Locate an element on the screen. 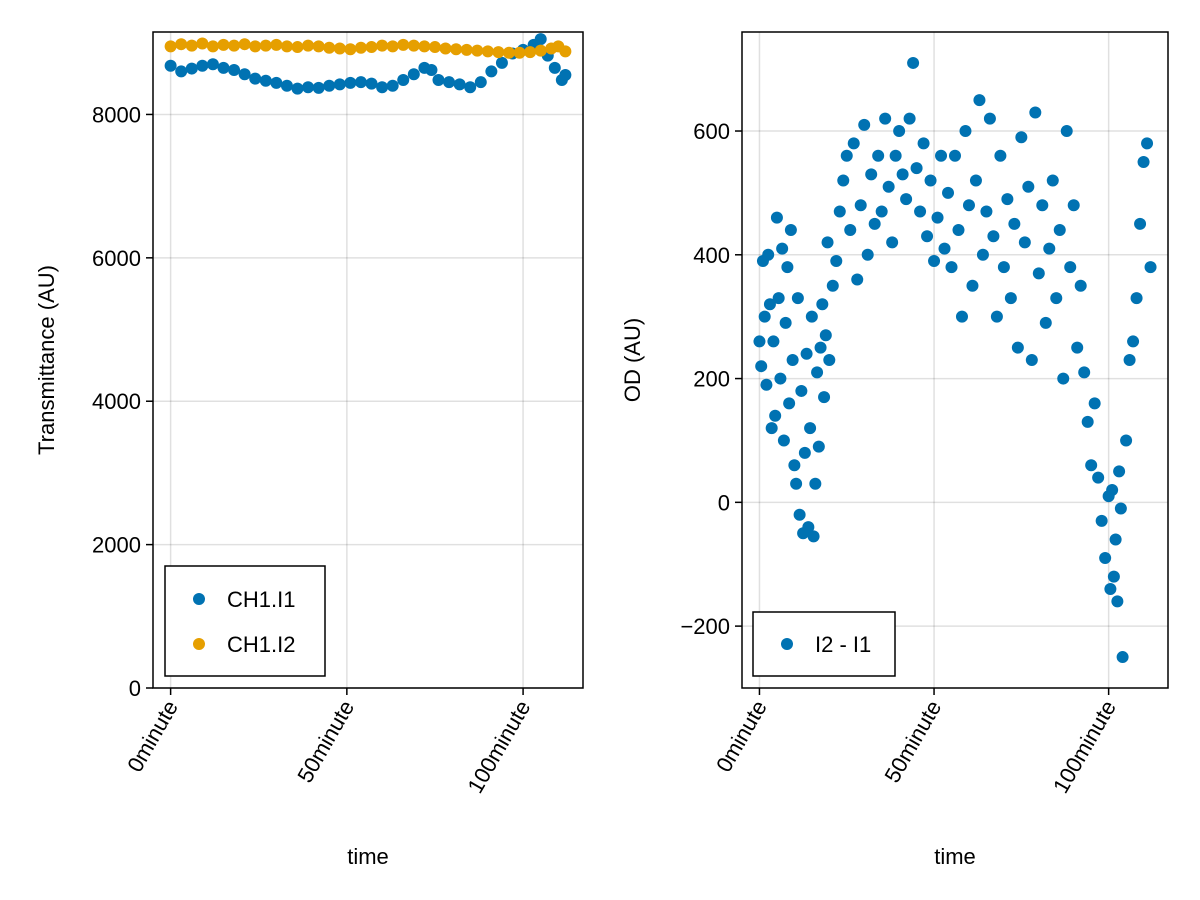 The height and width of the screenshot is (900, 1200). y-tick-label: 8000 is located at coordinates (116, 114).